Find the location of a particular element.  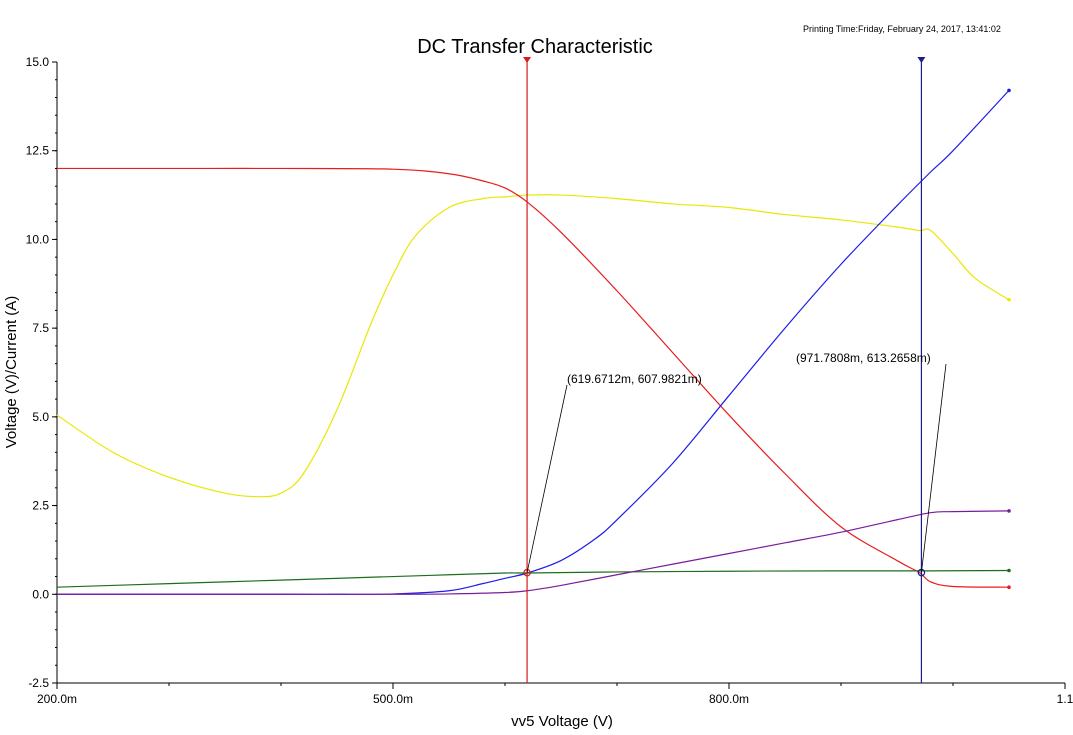

cursor-annotation-2: (971.7808m, 613.2658m) is located at coordinates (863, 358).